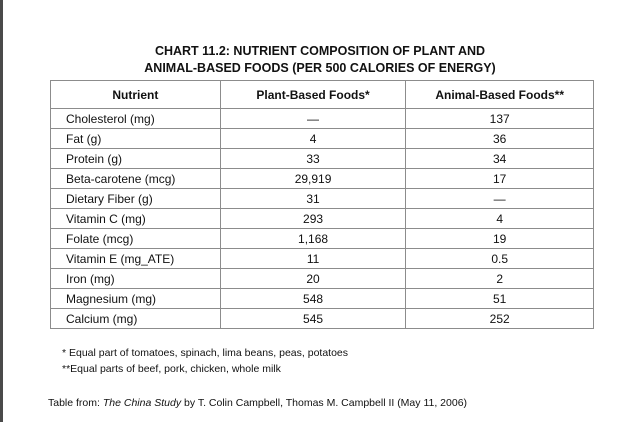 Image resolution: width=640 pixels, height=422 pixels. Describe the element at coordinates (135, 278) in the screenshot. I see `nutrient-name: Iron (mg)` at that location.